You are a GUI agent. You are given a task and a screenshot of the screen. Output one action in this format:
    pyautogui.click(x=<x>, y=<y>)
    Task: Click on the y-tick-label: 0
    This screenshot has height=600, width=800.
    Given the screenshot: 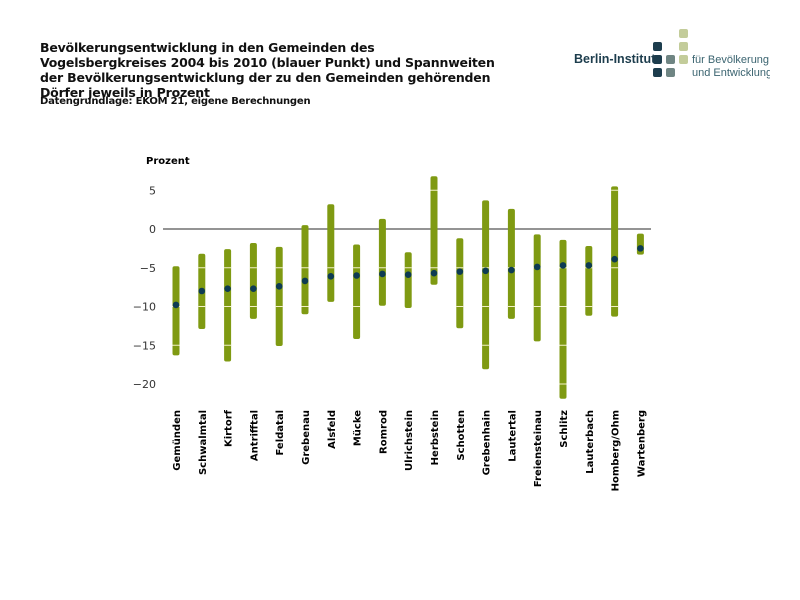 What is the action you would take?
    pyautogui.click(x=152, y=229)
    